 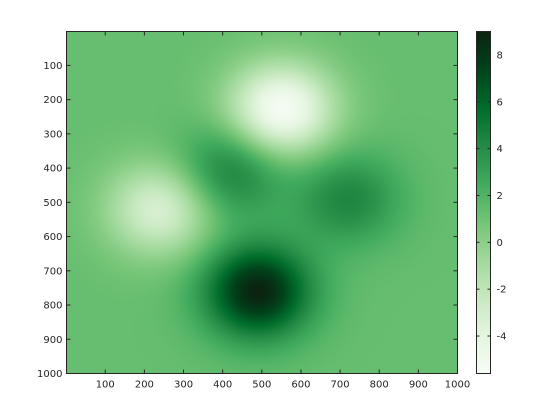 What do you see at coordinates (49, 374) in the screenshot?
I see `y-tick-label: 1000` at bounding box center [49, 374].